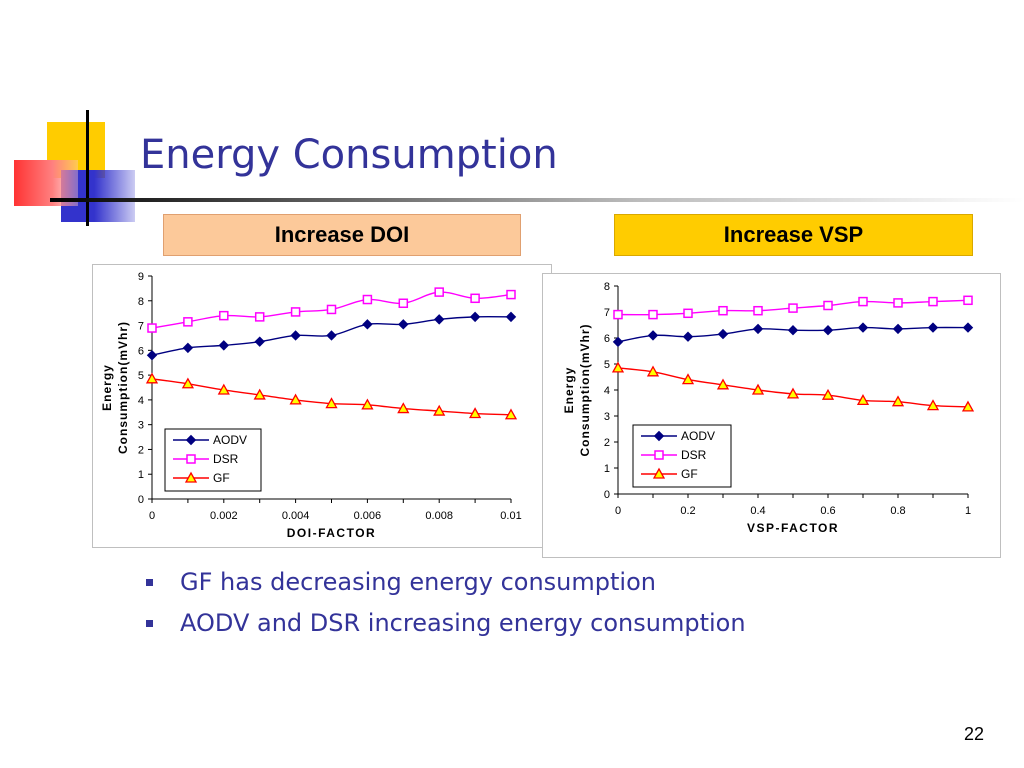 The image size is (1024, 768). Describe the element at coordinates (141, 450) in the screenshot. I see `y-tick-label: 2` at that location.